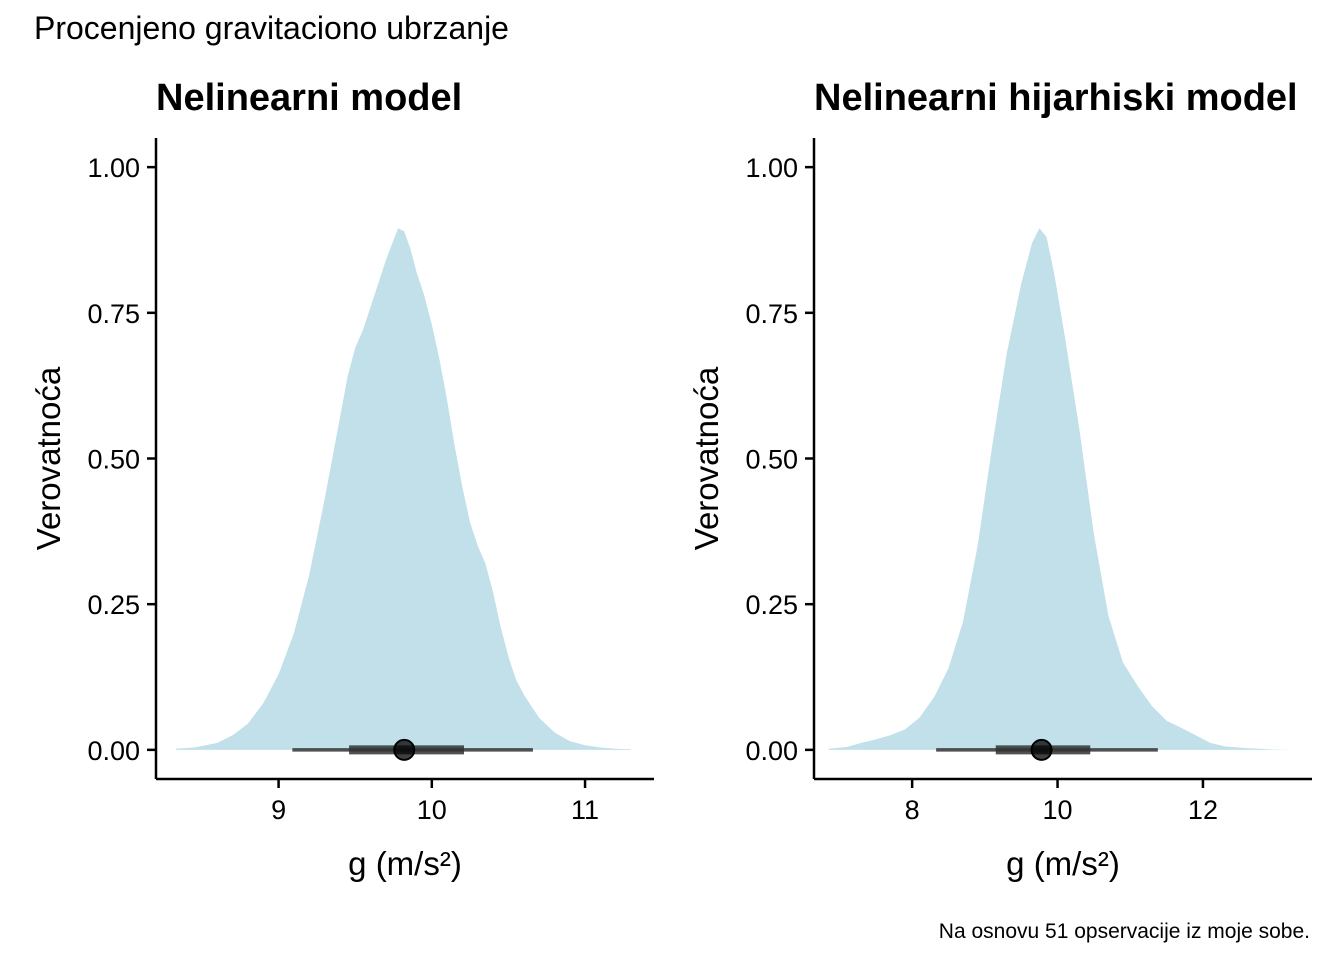 This screenshot has height=960, width=1344. What do you see at coordinates (1203, 810) in the screenshot?
I see `x-tick-label: 12` at bounding box center [1203, 810].